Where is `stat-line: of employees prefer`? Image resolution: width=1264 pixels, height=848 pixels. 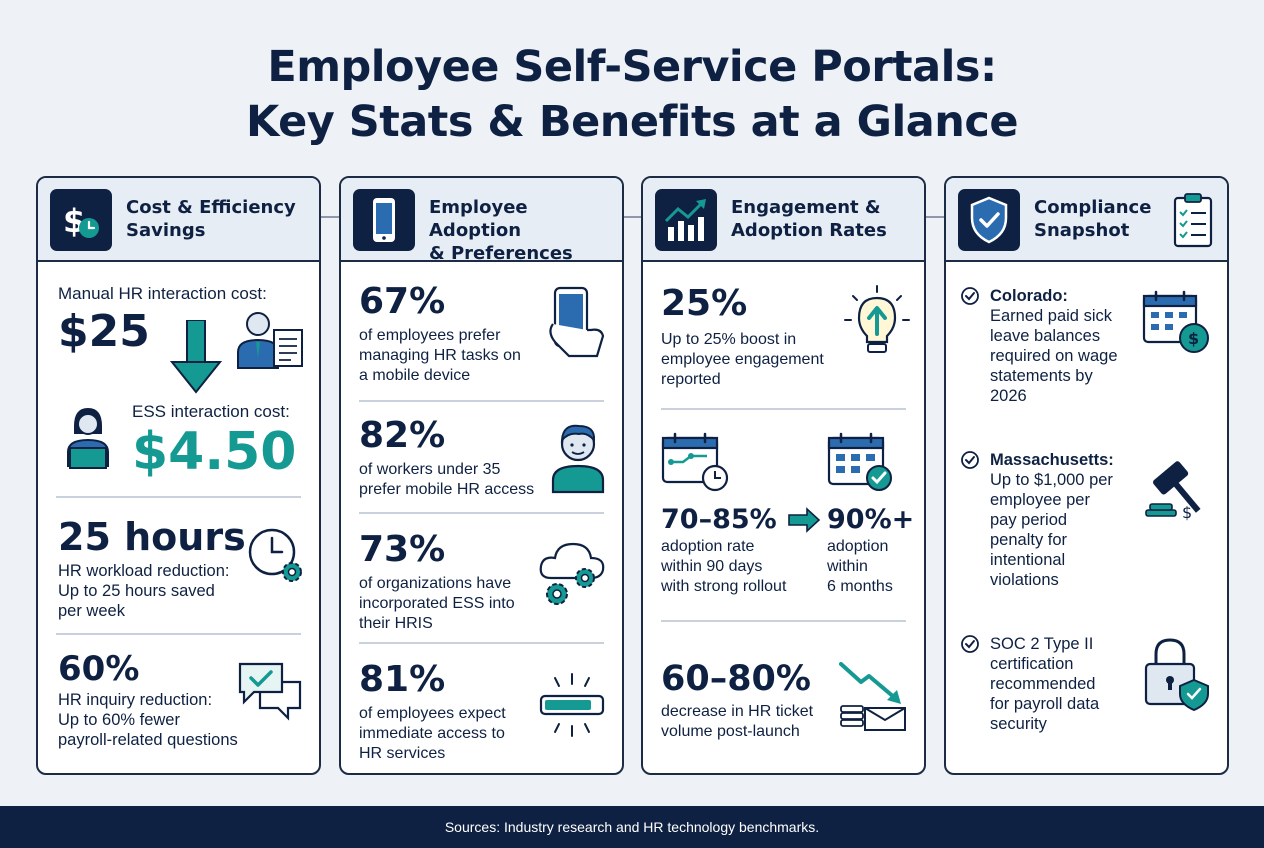 stat-line: of employees prefer is located at coordinates (430, 335).